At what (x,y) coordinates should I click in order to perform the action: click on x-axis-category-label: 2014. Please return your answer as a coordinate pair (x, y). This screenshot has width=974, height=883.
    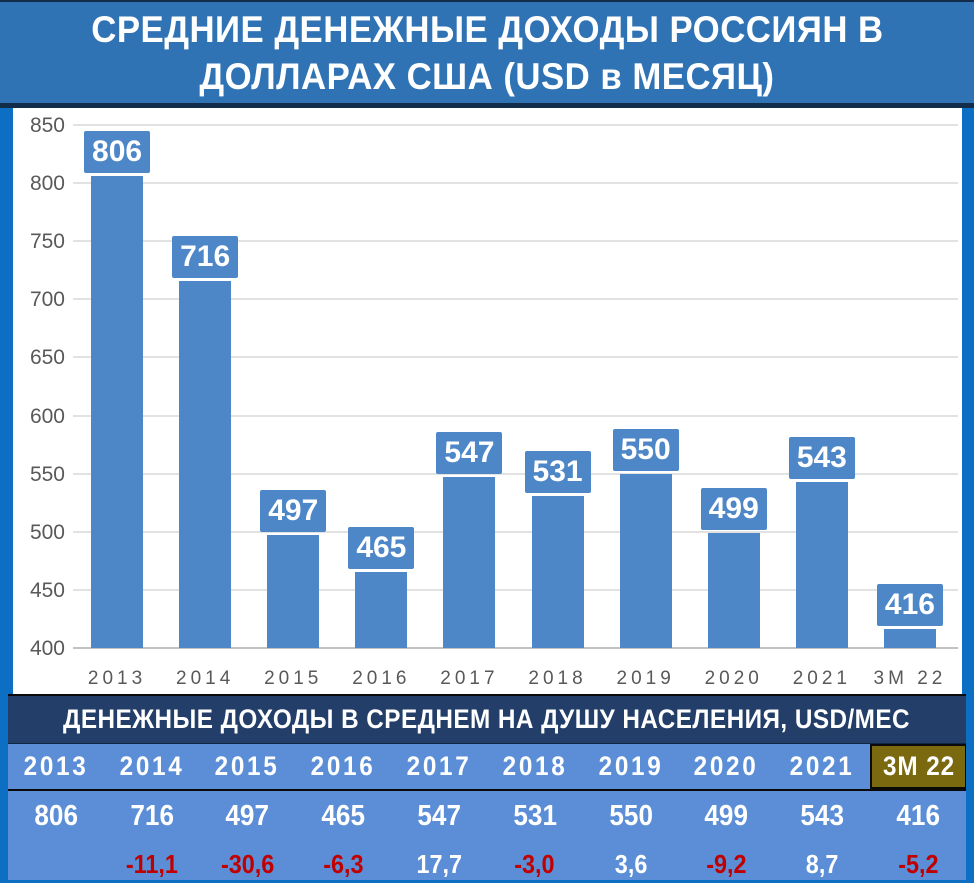
    Looking at the image, I should click on (205, 678).